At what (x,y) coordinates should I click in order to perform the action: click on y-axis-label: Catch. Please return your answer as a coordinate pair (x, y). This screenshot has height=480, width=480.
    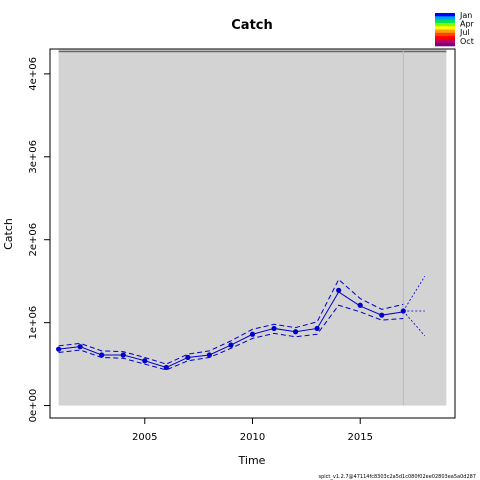
    Looking at the image, I should click on (8, 234).